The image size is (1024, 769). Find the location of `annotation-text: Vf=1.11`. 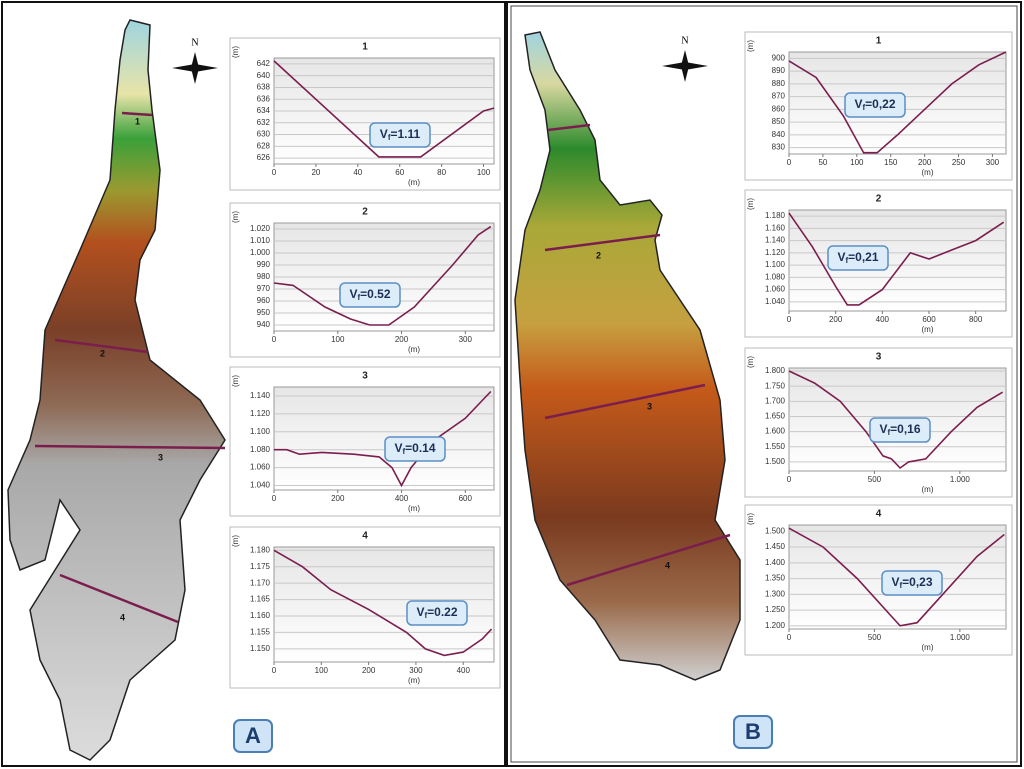

annotation-text: Vf=1.11 is located at coordinates (400, 134).